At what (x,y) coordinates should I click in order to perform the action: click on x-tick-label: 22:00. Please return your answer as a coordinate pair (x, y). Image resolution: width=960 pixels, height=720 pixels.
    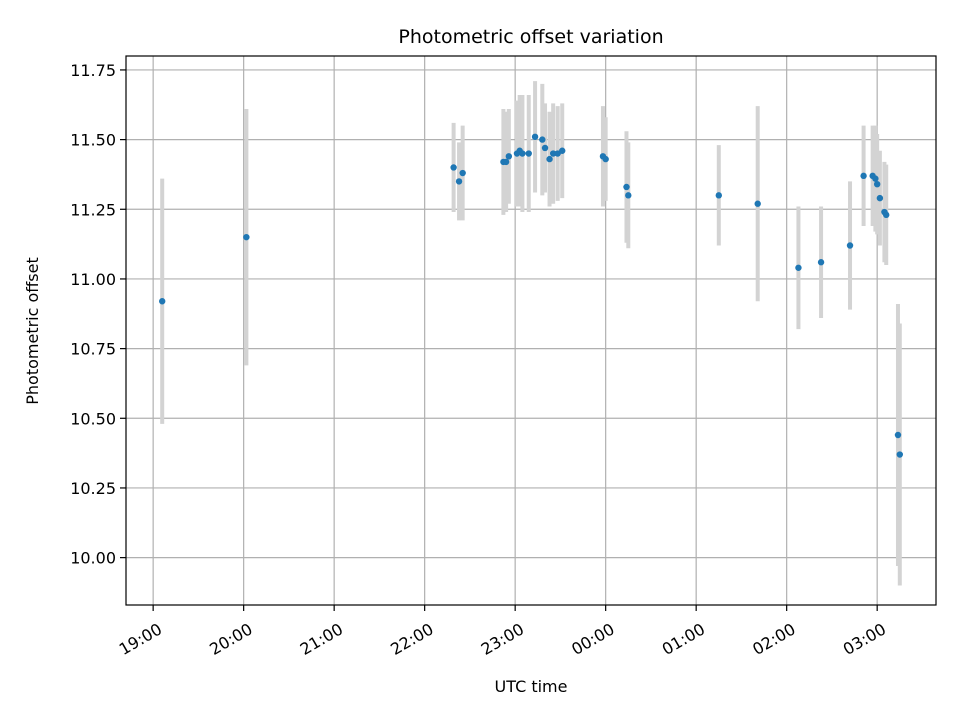
    Looking at the image, I should click on (411, 639).